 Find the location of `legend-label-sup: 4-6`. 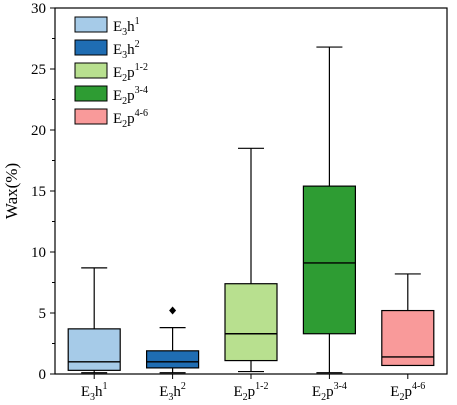

legend-label-sup: 4-6 is located at coordinates (141, 113).